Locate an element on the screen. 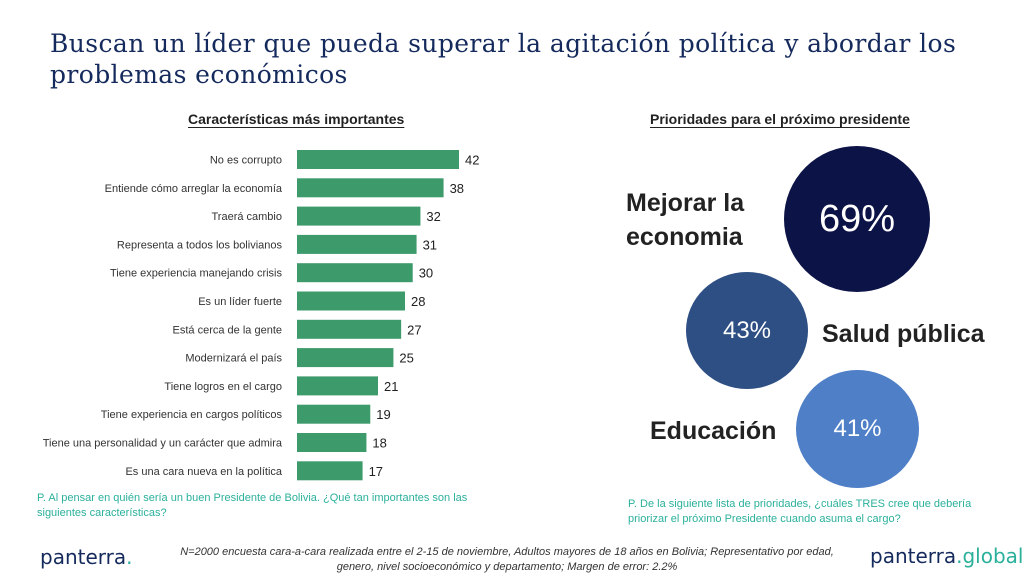 The width and height of the screenshot is (1024, 578). priority-value-economy: 69% is located at coordinates (857, 218).